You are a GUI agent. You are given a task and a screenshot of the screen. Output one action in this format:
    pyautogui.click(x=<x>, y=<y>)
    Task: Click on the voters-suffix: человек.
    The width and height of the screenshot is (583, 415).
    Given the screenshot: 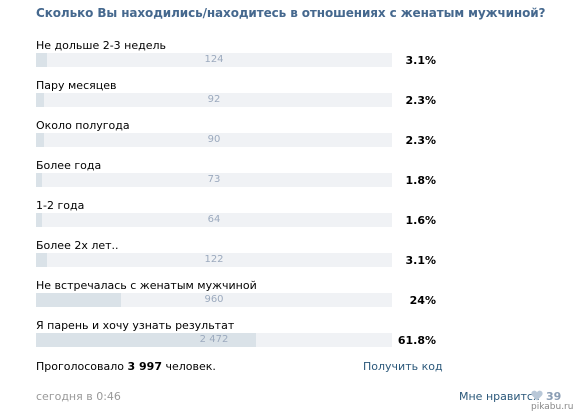 What is the action you would take?
    pyautogui.click(x=190, y=366)
    